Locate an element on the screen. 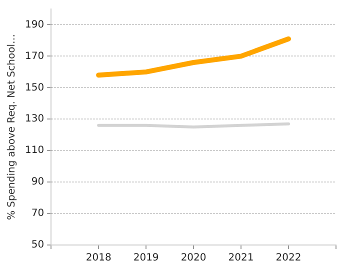 This screenshot has width=350, height=275. y-tick-label: 150 is located at coordinates (34, 88).